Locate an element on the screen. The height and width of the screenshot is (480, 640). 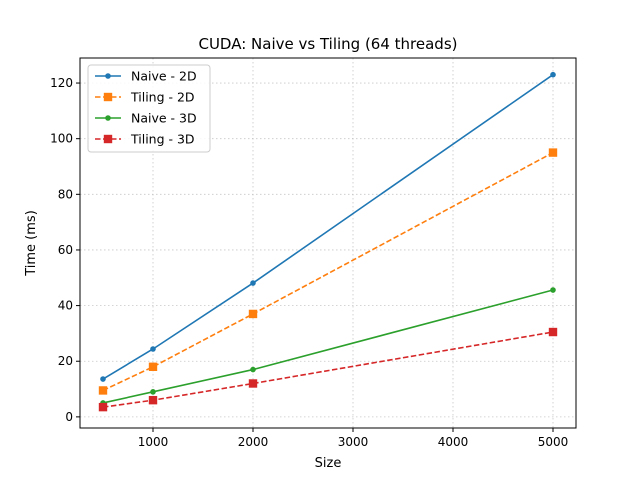
x-tick-label: 5000 is located at coordinates (553, 442).